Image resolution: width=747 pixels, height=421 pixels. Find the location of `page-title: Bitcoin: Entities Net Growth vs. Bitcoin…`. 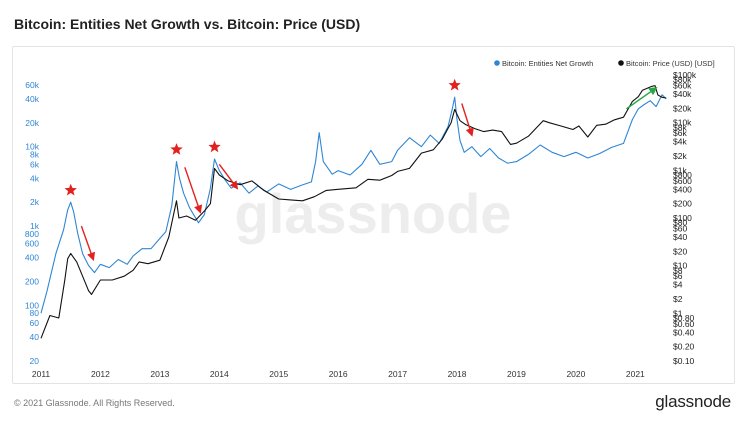

page-title: Bitcoin: Entities Net Growth vs. Bitcoin… is located at coordinates (187, 24).